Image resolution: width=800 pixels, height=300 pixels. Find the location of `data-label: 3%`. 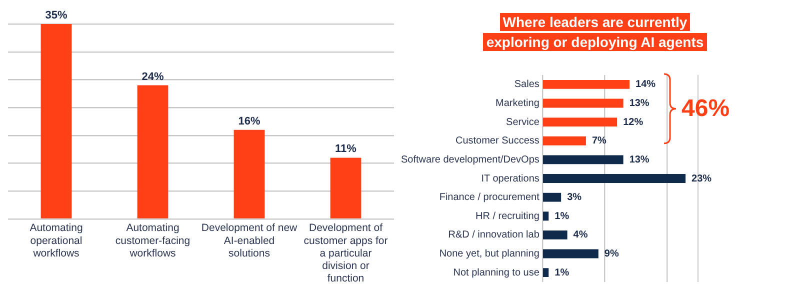

data-label: 3% is located at coordinates (574, 198).